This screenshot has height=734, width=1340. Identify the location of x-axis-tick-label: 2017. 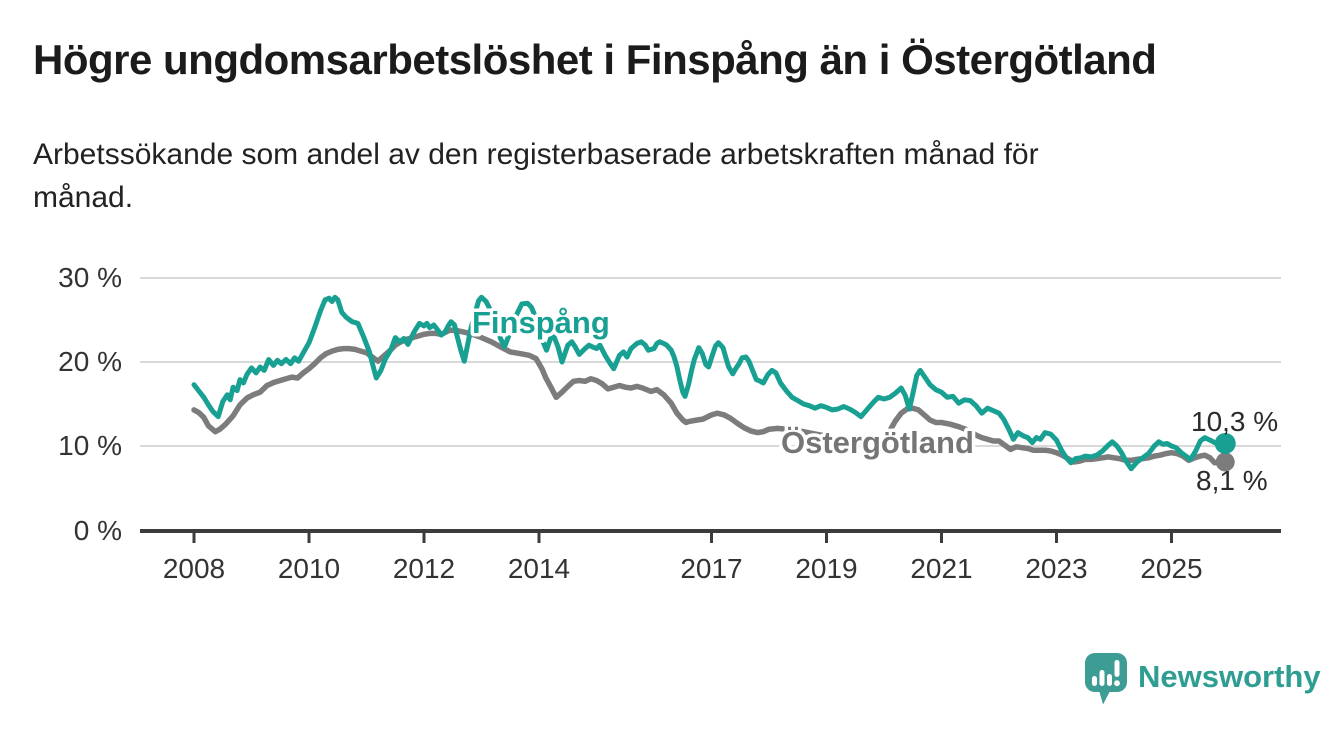
(711, 568).